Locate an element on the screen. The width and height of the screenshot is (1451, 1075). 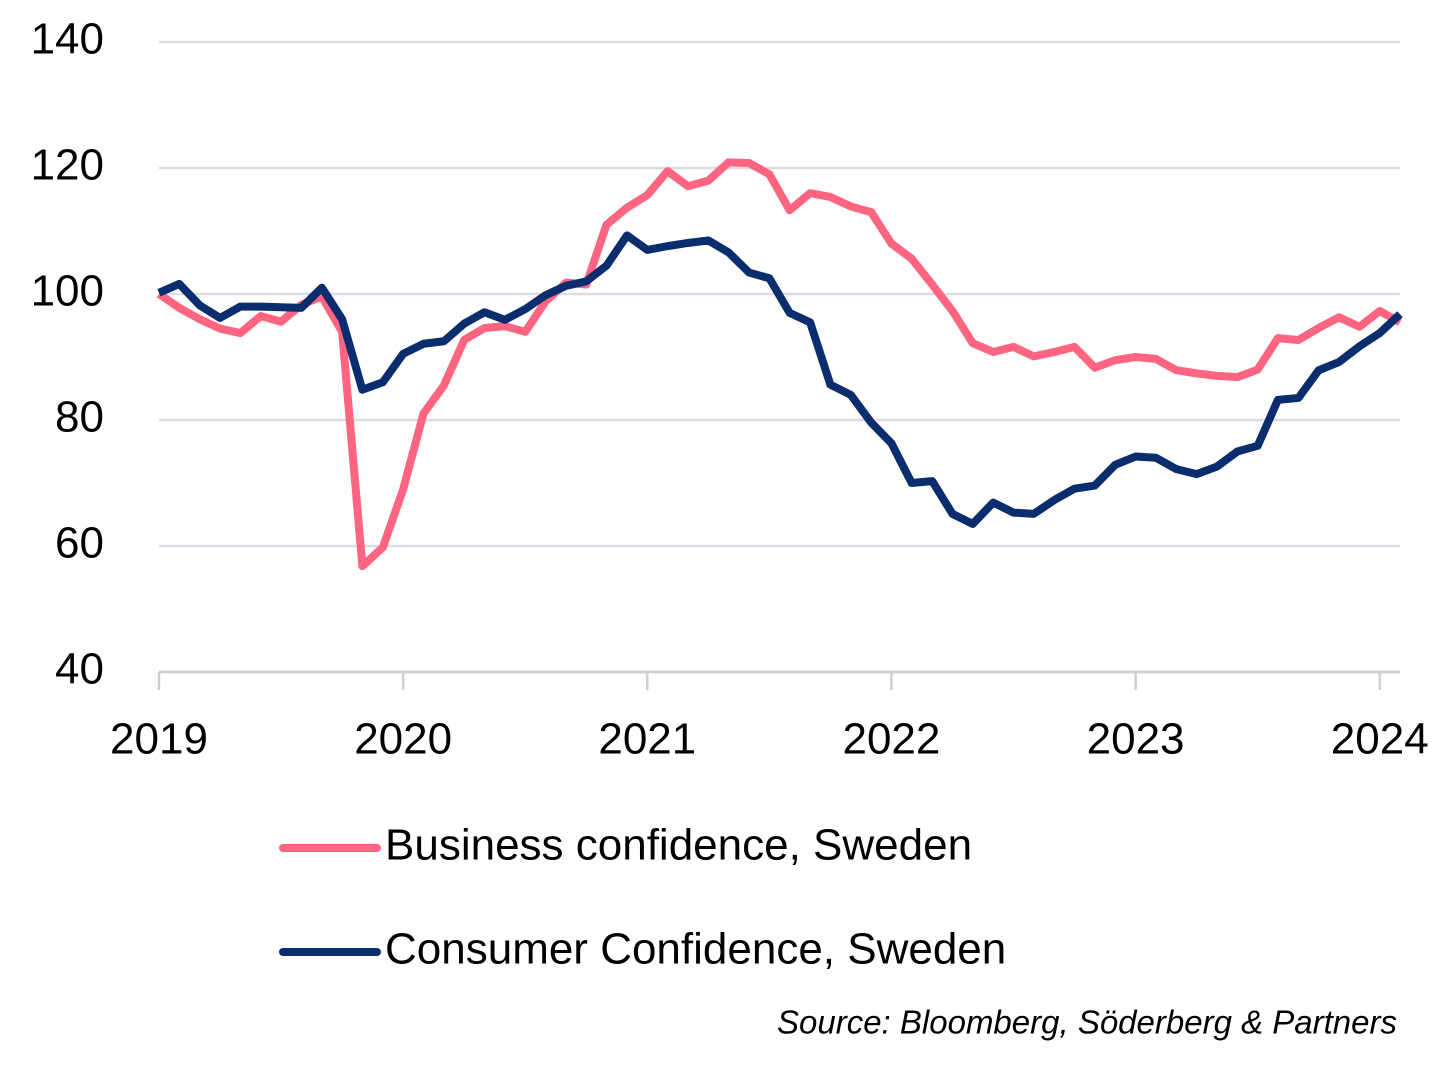
x-tick-label: 2023 is located at coordinates (1136, 739).